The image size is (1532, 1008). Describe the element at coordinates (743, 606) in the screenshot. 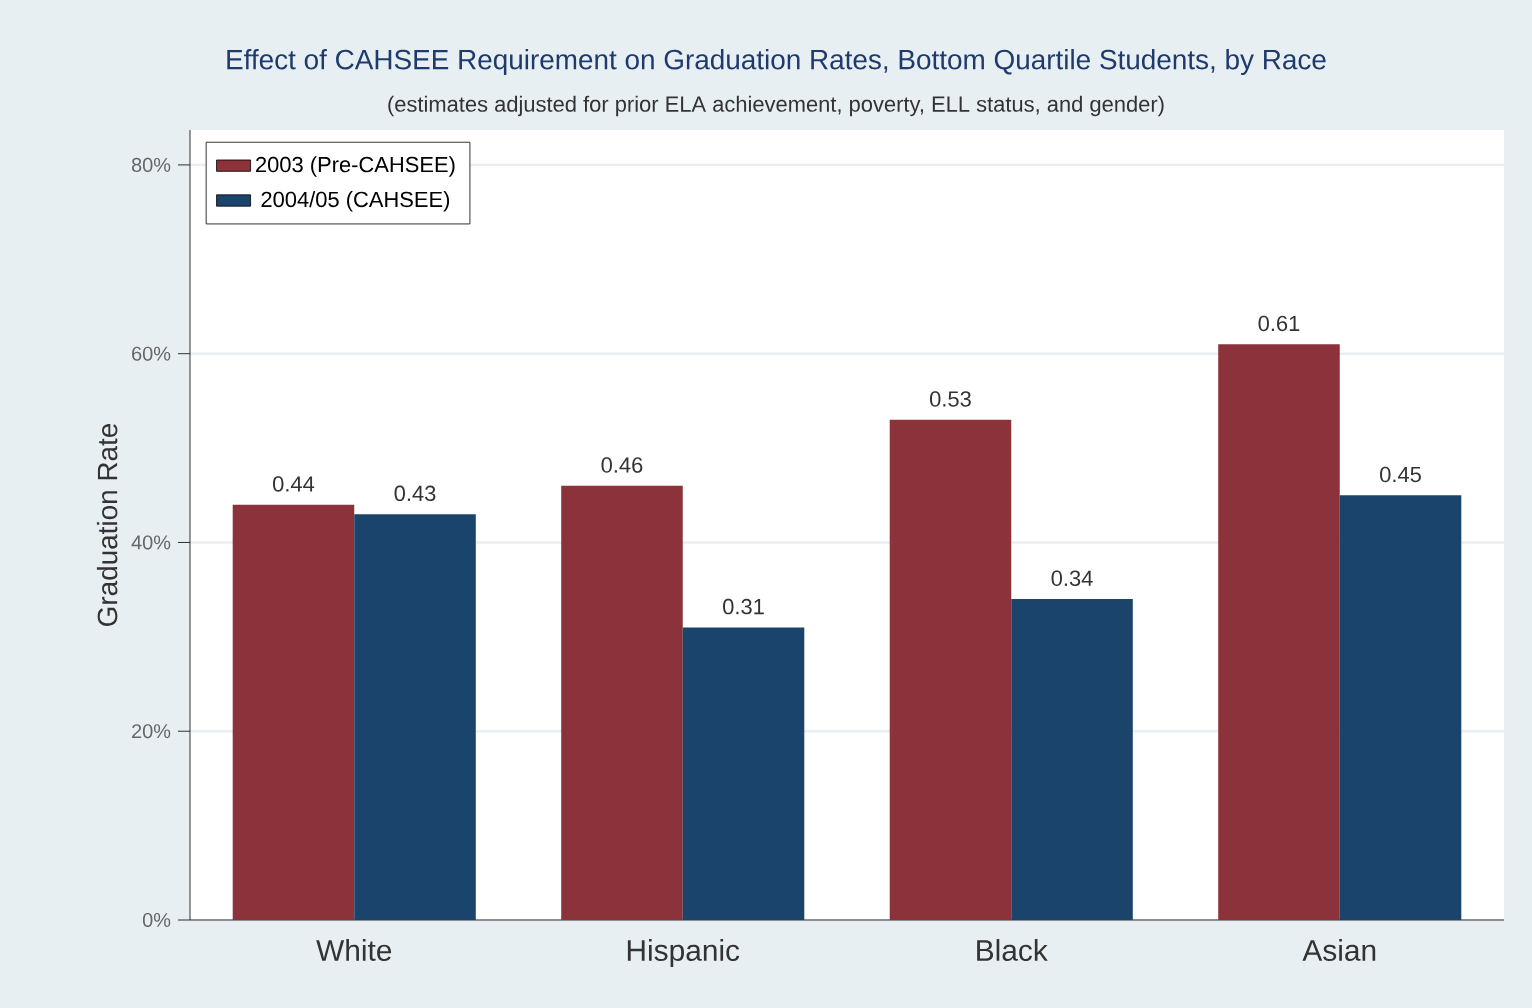

I see `data-label: 0.31` at that location.